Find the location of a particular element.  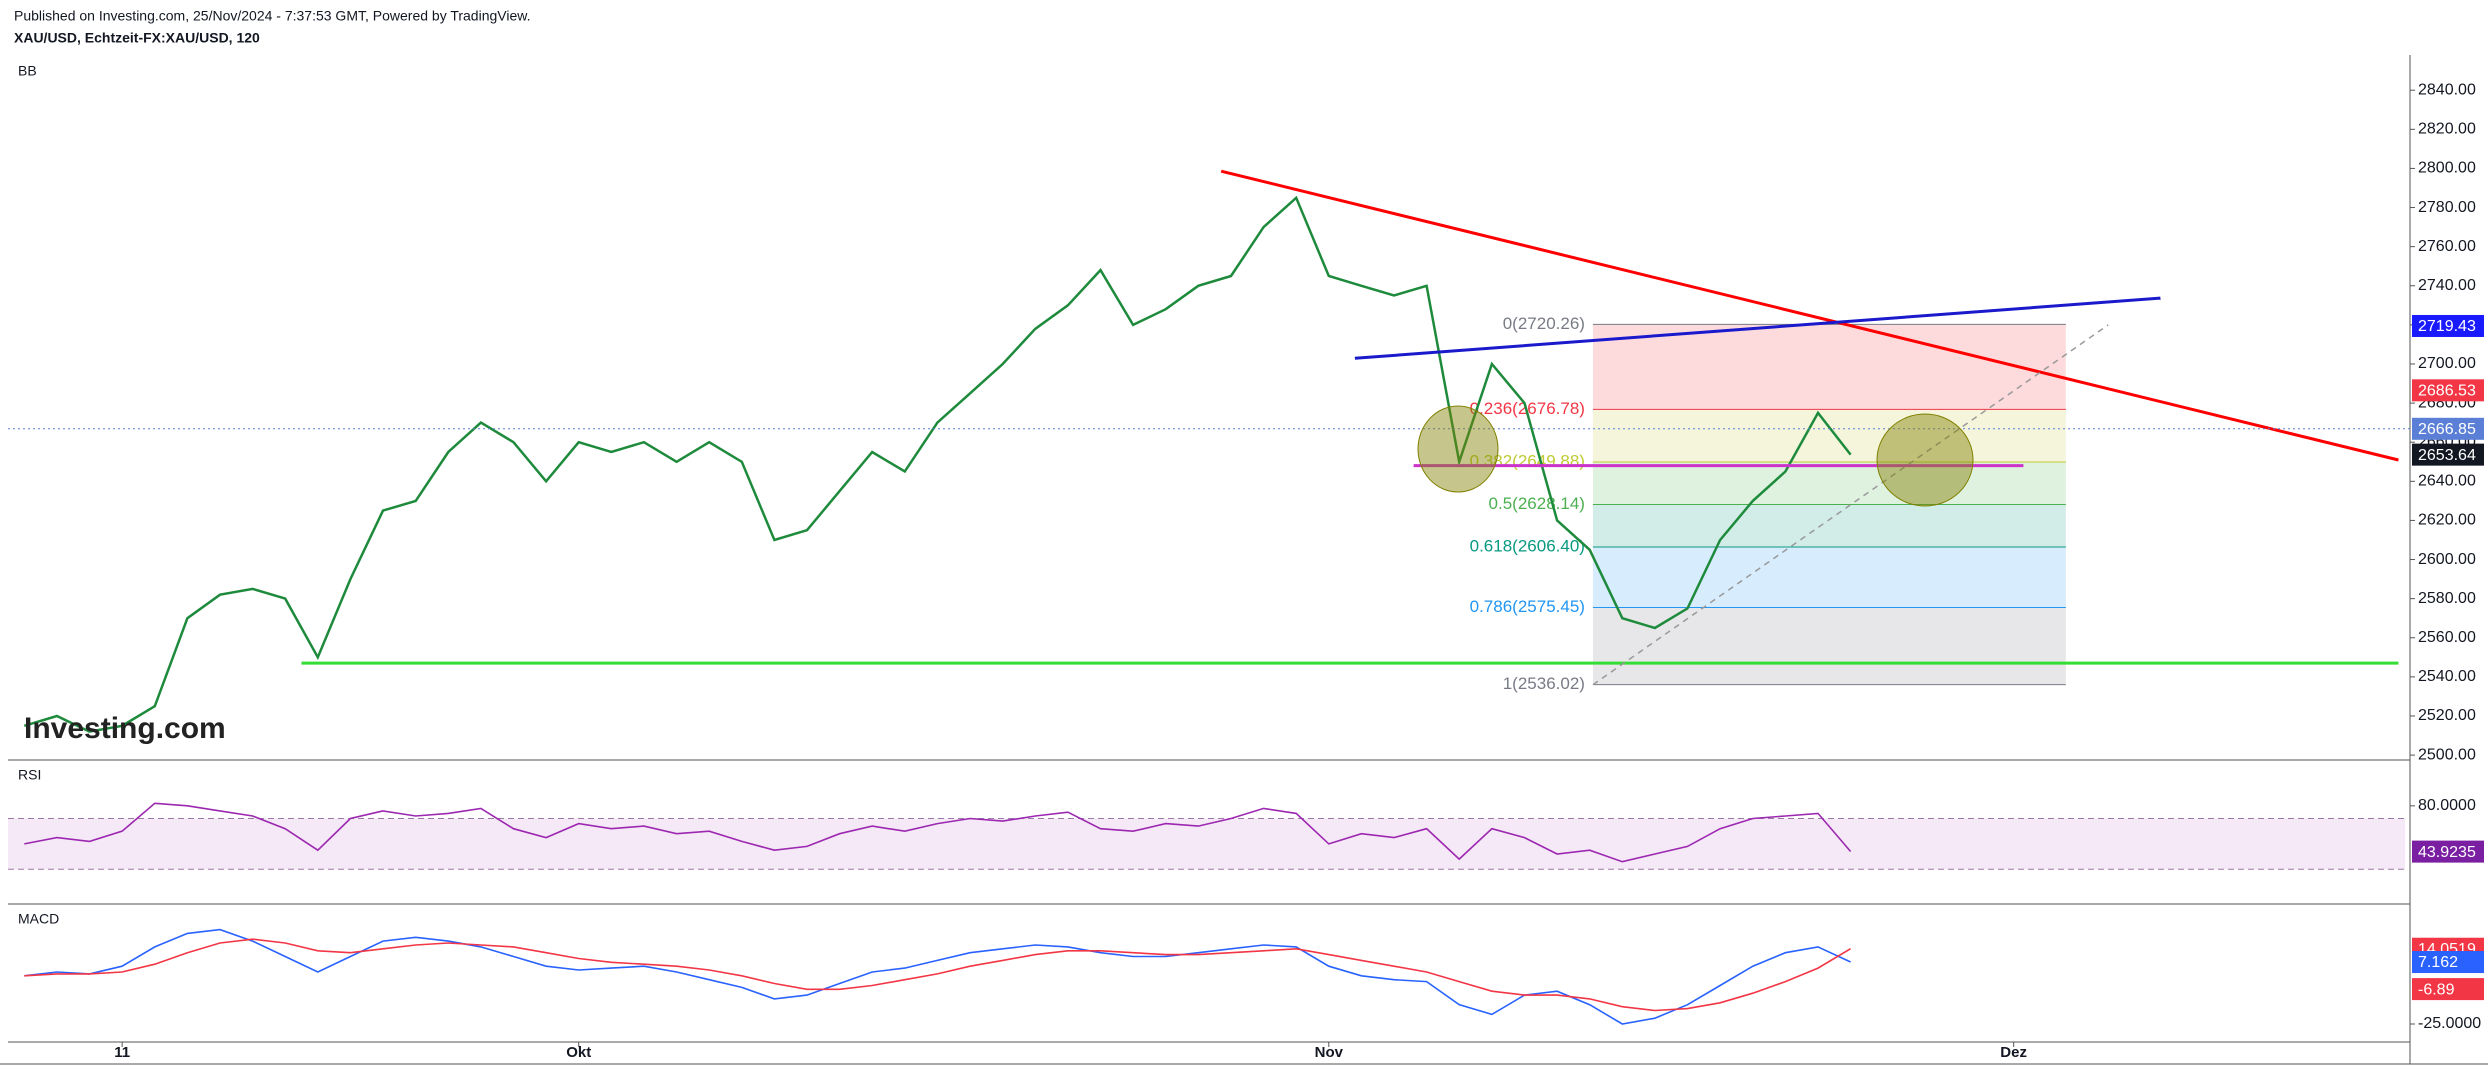

y-tick-label: 2620.00 is located at coordinates (2447, 520).